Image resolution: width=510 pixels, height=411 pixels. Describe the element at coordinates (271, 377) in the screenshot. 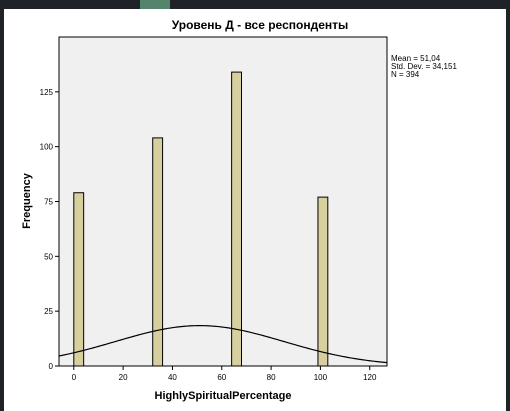

I see `x-tick-label: 80` at that location.